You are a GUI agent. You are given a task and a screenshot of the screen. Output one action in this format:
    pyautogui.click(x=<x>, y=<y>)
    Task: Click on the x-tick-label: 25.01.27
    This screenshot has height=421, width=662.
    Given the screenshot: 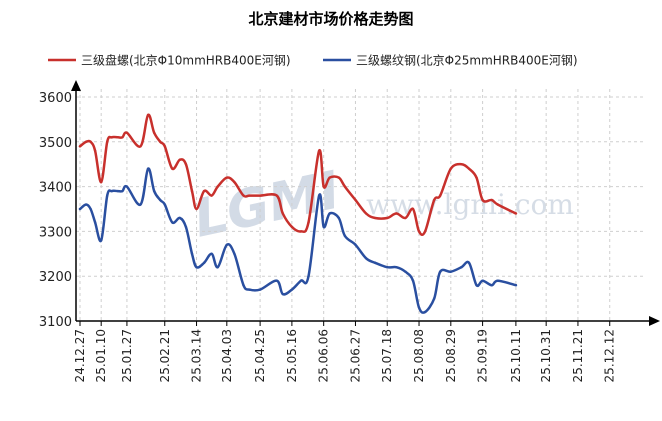 What is the action you would take?
    pyautogui.click(x=127, y=355)
    